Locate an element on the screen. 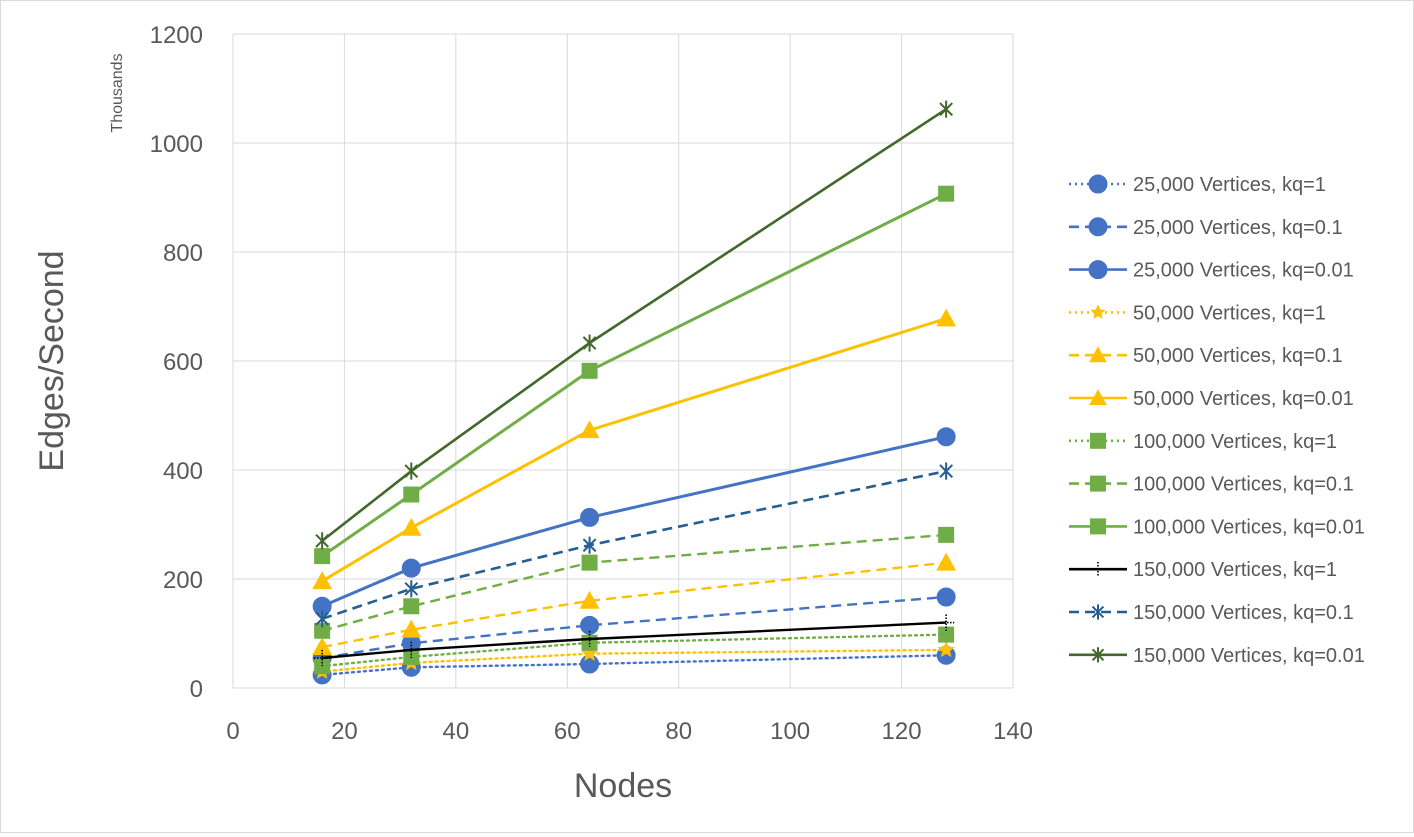 Image resolution: width=1414 pixels, height=837 pixels. legend-label: 150,000 Vertices, kq=1 is located at coordinates (1235, 570).